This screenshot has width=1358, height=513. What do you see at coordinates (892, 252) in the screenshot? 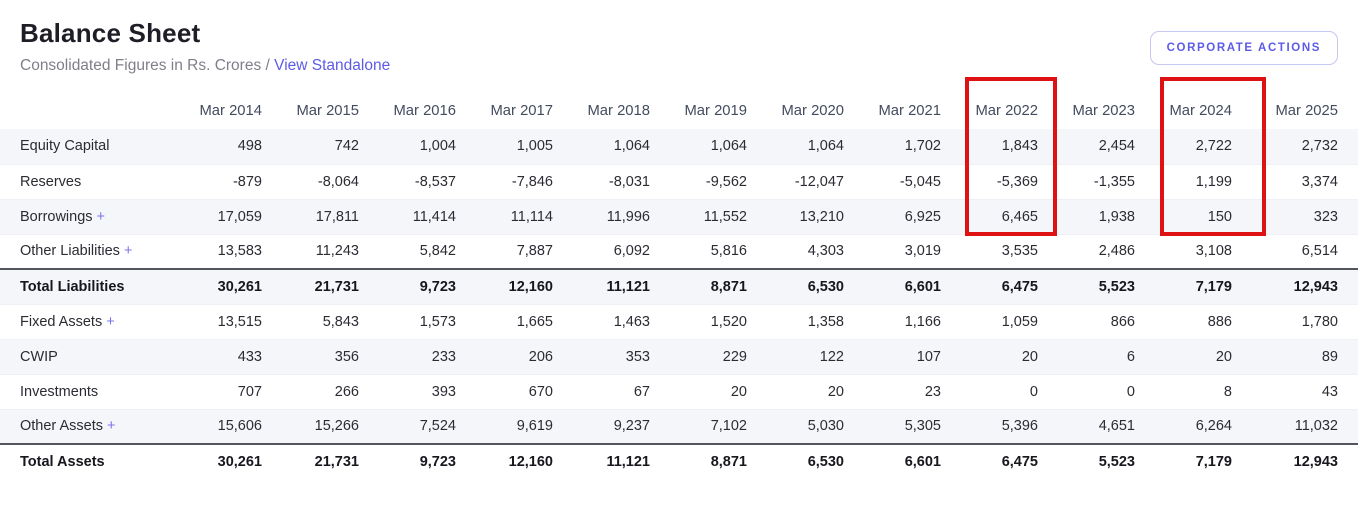
I see `cell-value: 3,019` at bounding box center [892, 252].